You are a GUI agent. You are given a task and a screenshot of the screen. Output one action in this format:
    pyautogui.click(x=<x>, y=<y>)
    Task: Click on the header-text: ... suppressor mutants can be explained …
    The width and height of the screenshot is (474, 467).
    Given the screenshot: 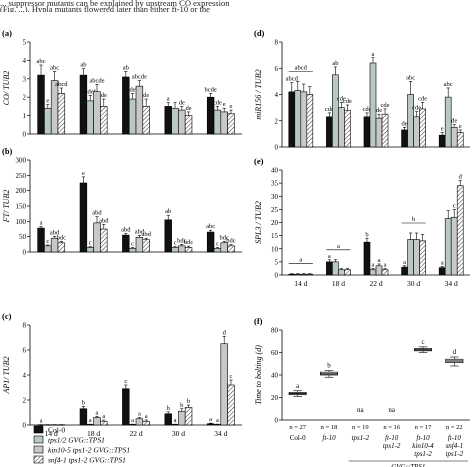 What is the action you would take?
    pyautogui.click(x=237, y=6)
    